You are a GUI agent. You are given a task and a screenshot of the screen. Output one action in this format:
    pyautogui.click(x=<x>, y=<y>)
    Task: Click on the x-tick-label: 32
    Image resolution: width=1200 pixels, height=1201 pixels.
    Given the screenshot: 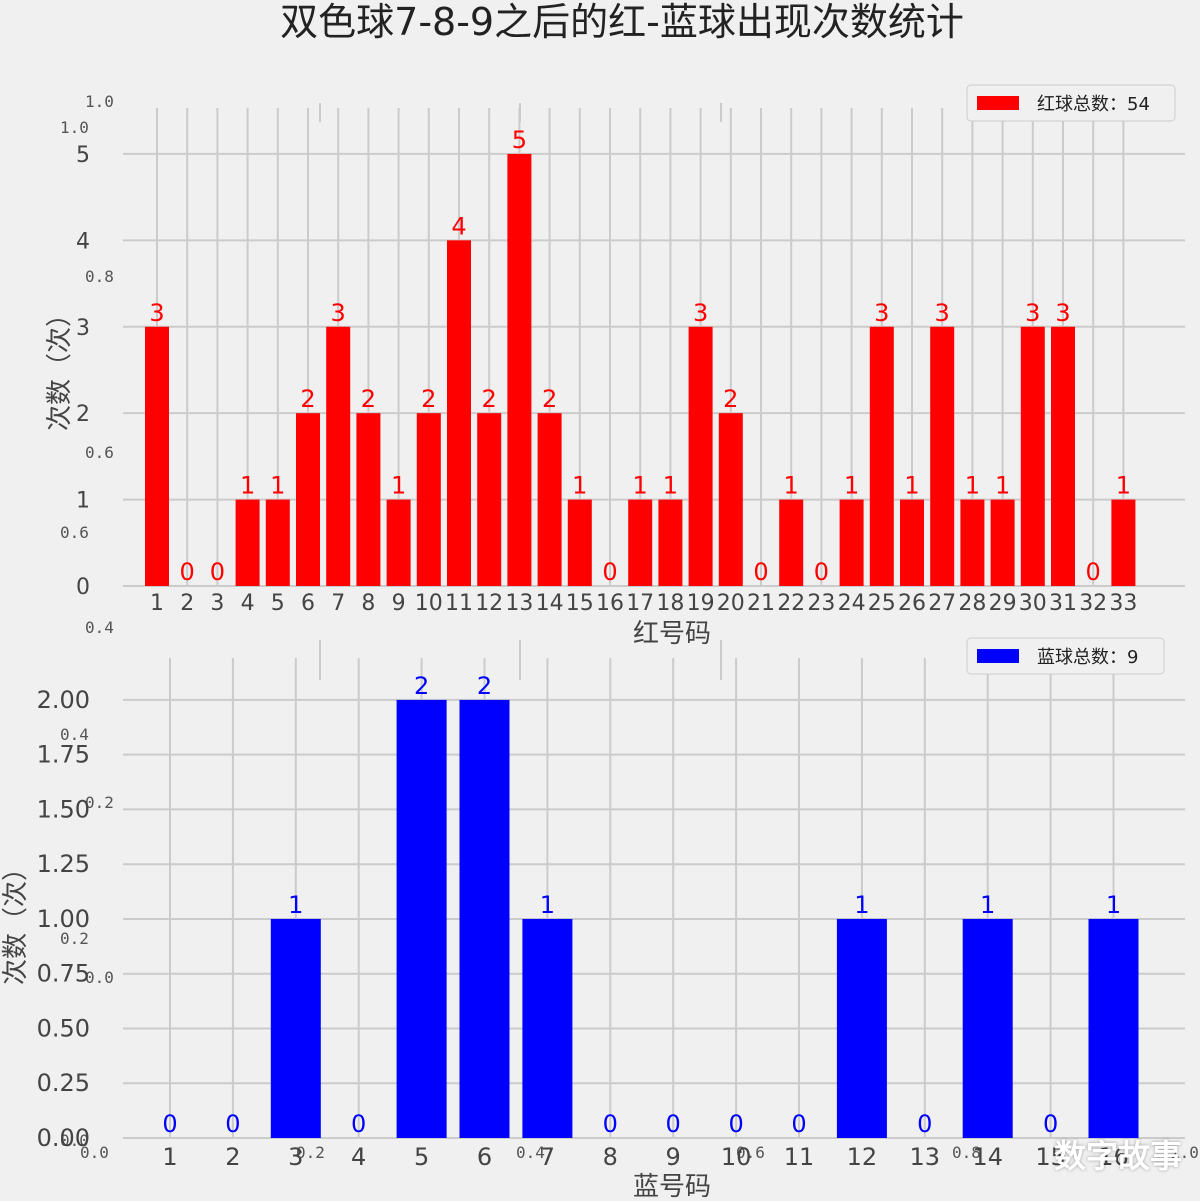 What is the action you would take?
    pyautogui.click(x=1093, y=603)
    